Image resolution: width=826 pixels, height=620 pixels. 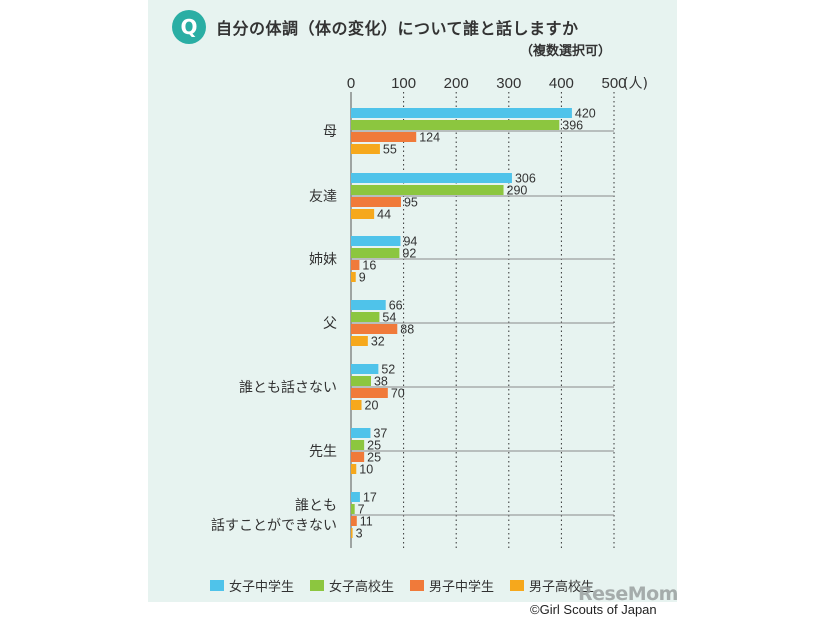 I want to click on data-label: 396, so click(x=572, y=126).